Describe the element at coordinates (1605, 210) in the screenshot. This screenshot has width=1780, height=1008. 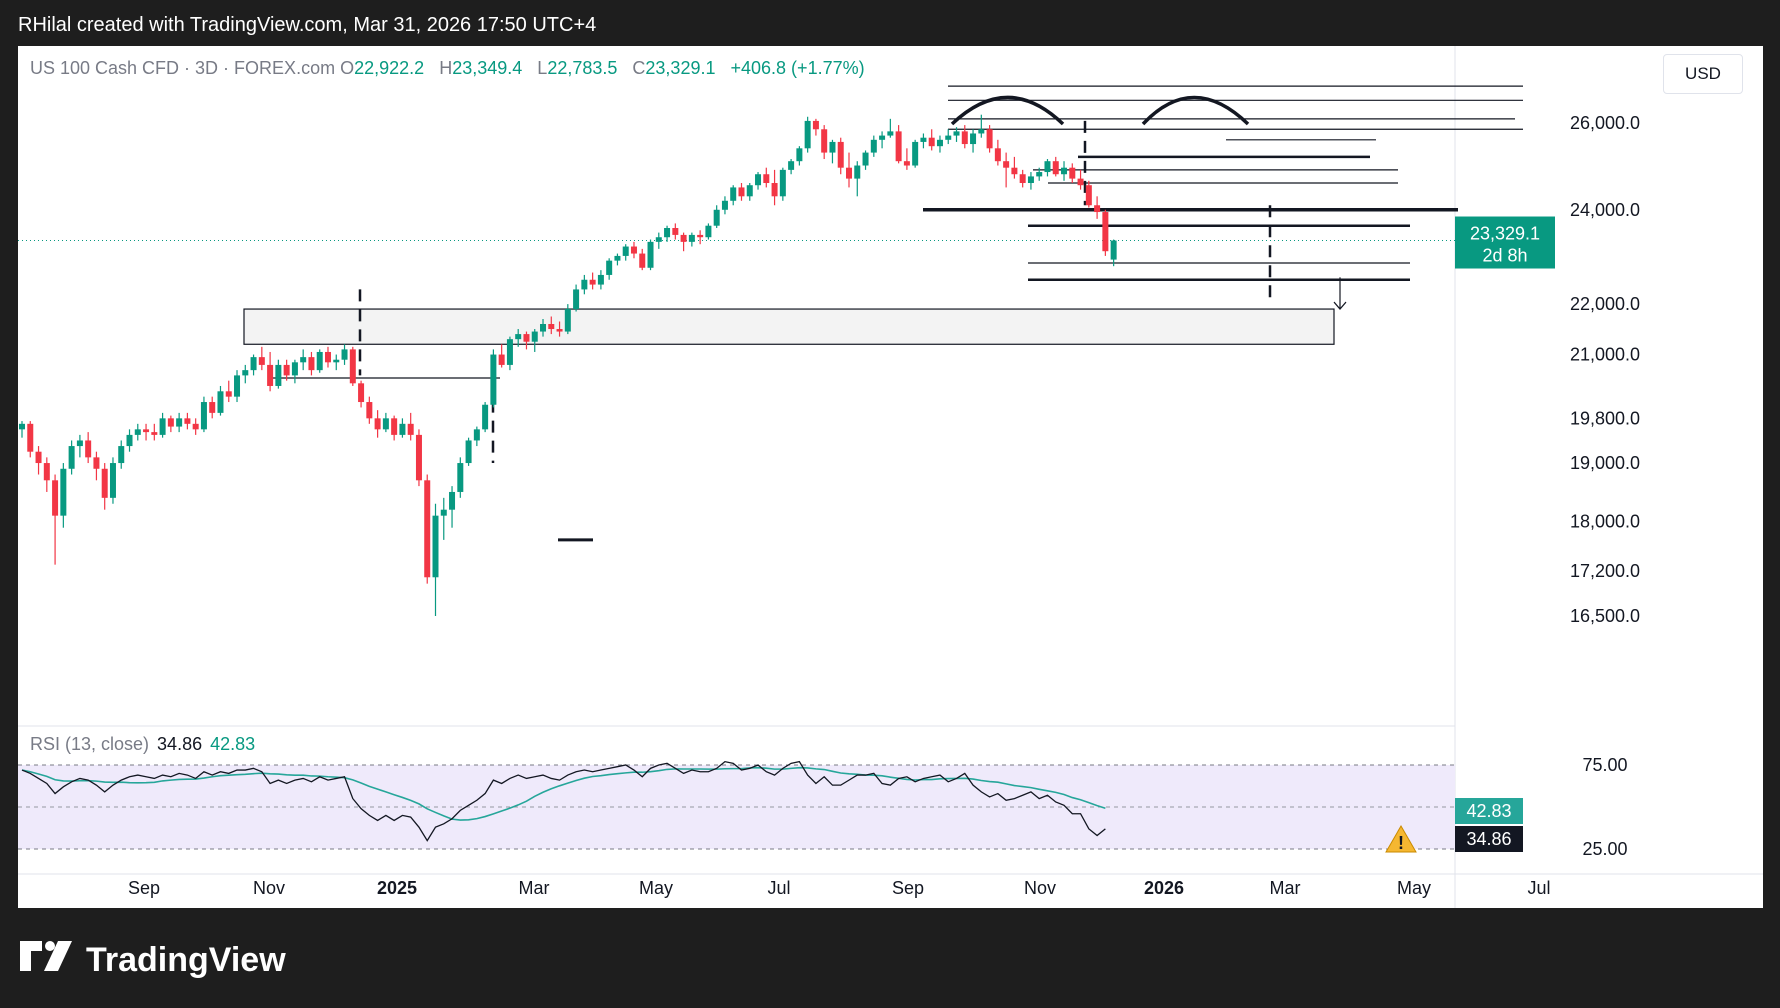
I see `price-tick-label: 24,000.0` at that location.